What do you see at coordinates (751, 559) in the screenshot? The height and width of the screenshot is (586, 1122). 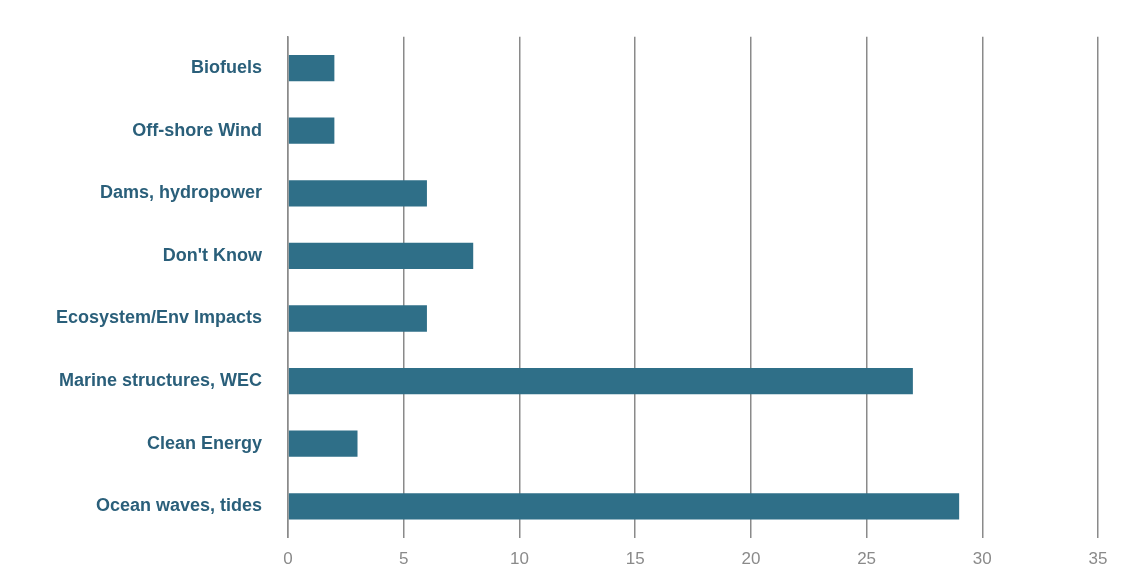 I see `x-tick-label: 20` at bounding box center [751, 559].